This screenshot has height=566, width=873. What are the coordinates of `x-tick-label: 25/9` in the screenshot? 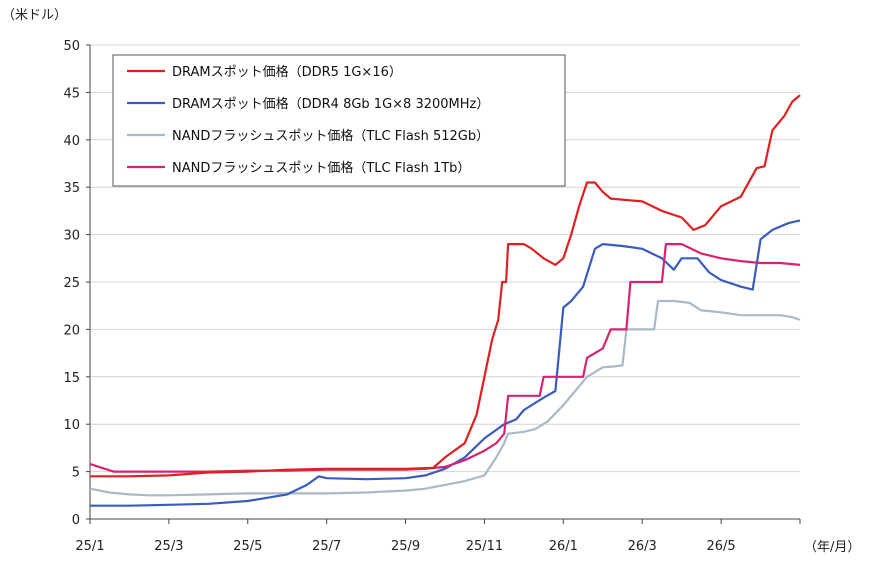 It's located at (405, 546).